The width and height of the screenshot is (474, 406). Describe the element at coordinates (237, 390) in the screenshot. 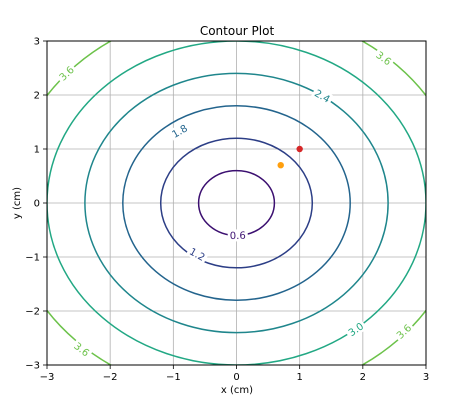

I see `x-axis-label: x (cm)` at that location.